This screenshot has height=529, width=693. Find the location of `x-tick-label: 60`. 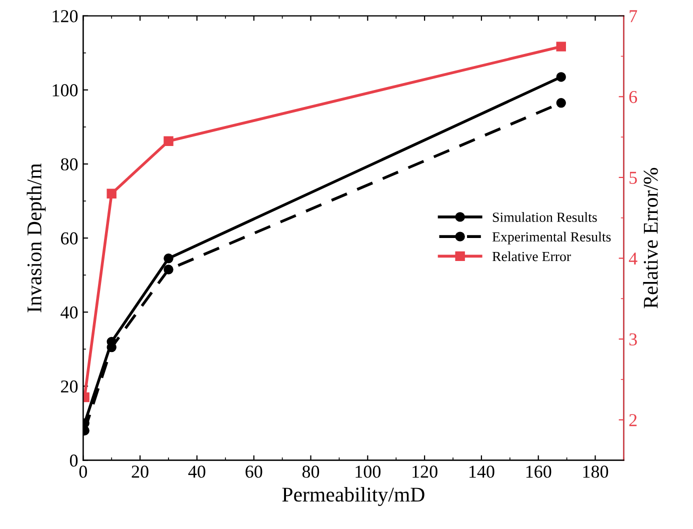

x-tick-label: 60 is located at coordinates (254, 472).